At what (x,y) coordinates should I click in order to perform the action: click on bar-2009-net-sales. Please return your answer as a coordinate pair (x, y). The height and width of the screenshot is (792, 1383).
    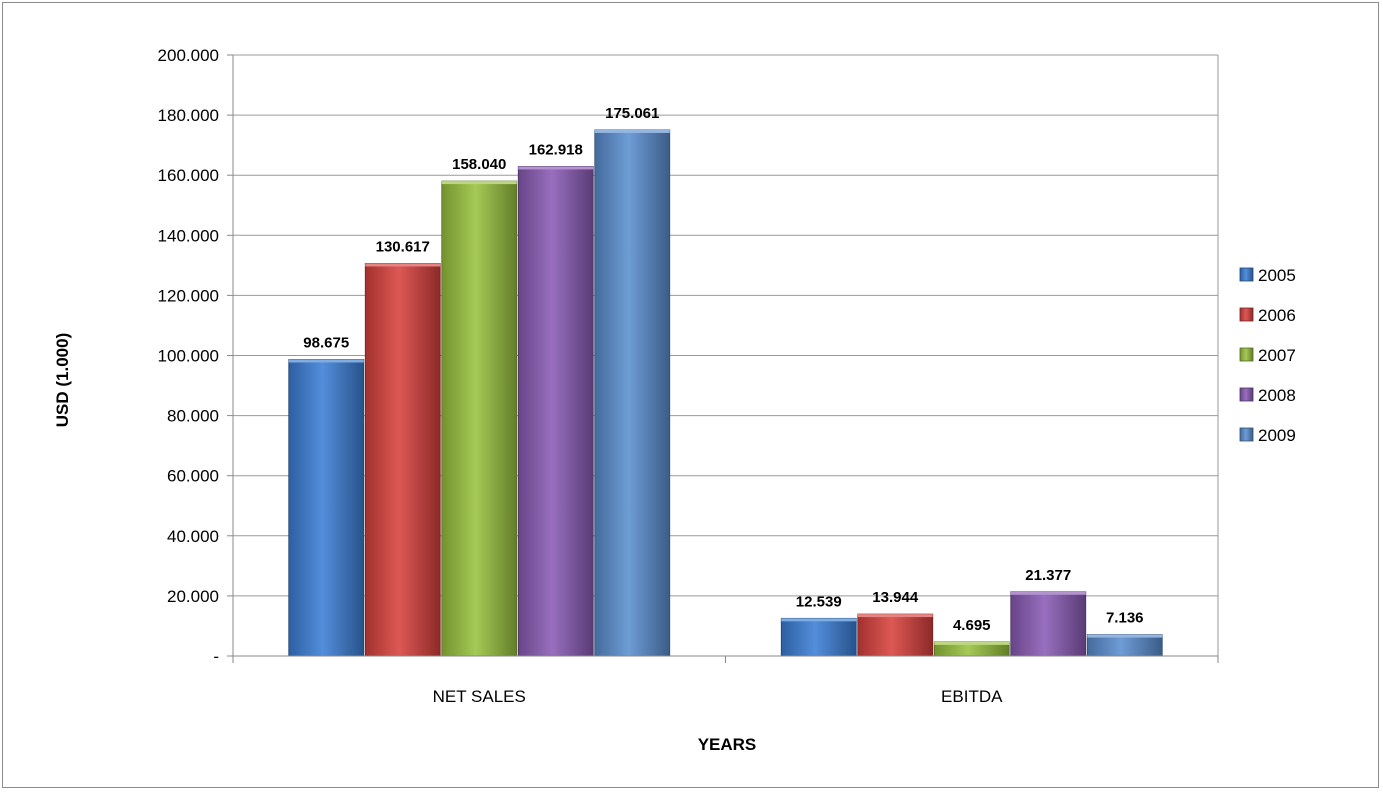
    Looking at the image, I should click on (632, 393).